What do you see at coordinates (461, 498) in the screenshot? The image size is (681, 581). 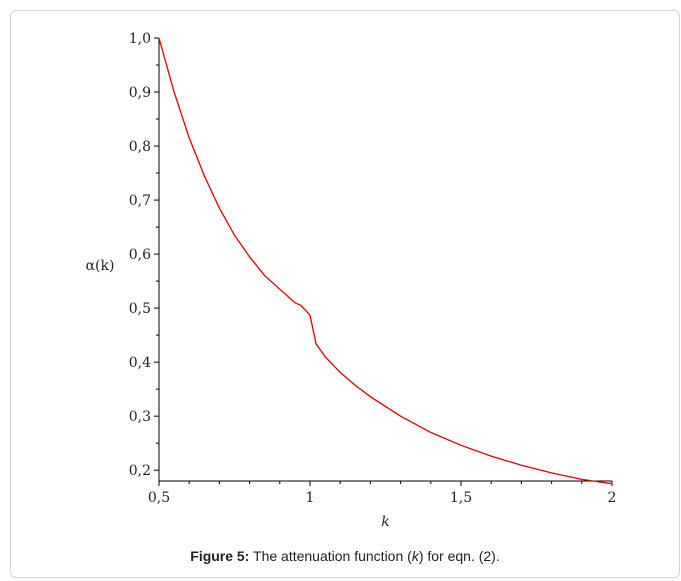 I see `x-tick-label: 1,5` at bounding box center [461, 498].